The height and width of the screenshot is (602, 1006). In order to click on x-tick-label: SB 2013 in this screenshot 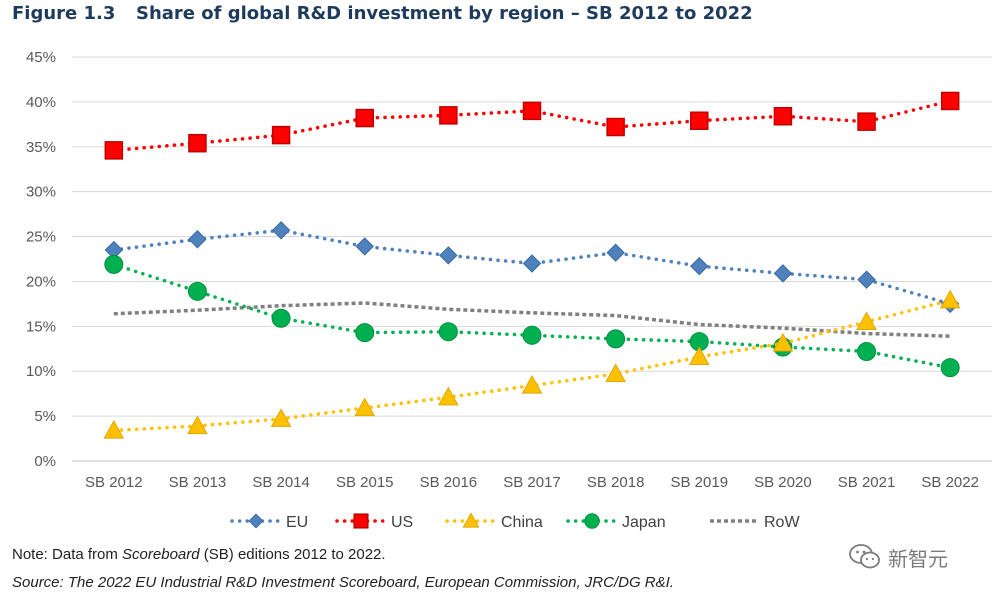, I will do `click(198, 482)`.